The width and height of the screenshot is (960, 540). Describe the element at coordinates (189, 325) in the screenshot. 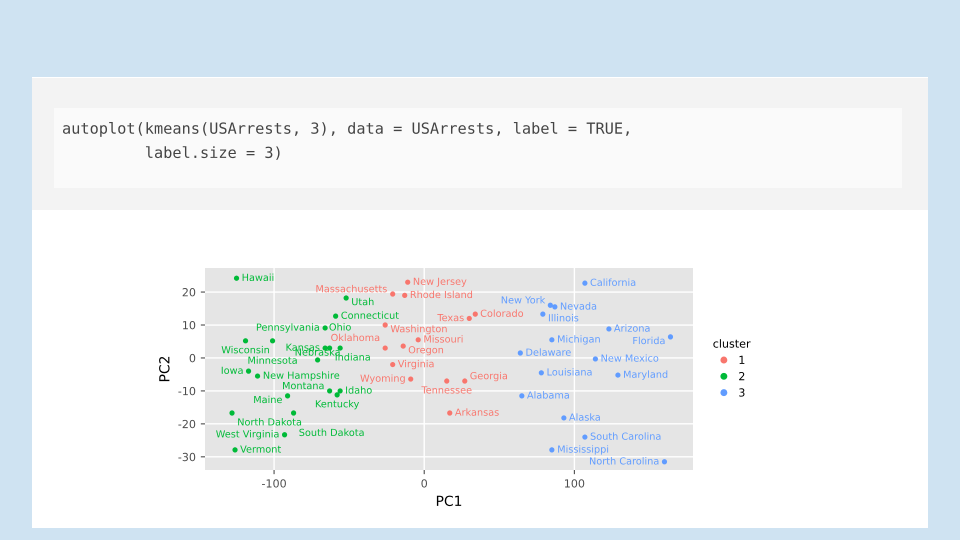

I see `y-tick-label: 10` at that location.